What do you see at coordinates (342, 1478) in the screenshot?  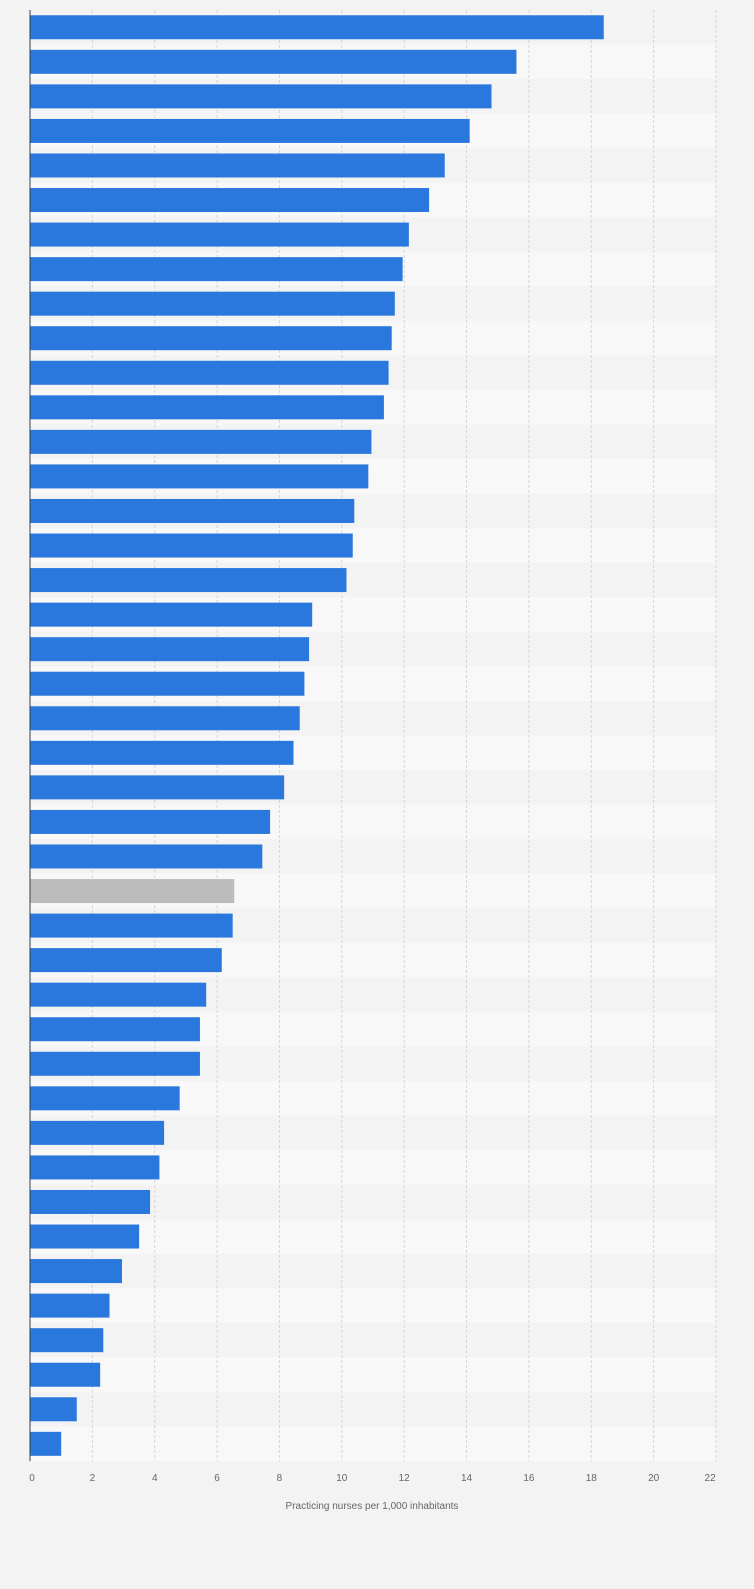 I see `x-tick-label: 10` at bounding box center [342, 1478].